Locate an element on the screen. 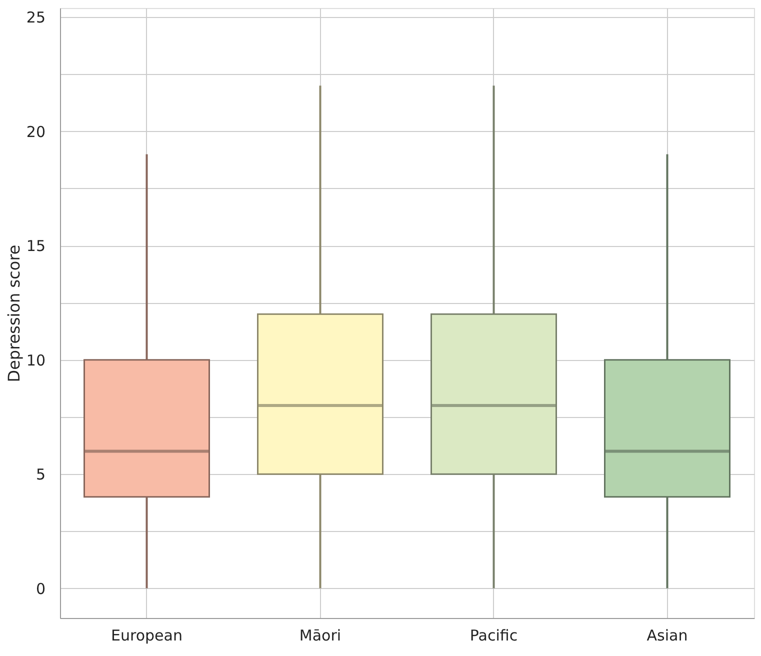  x-tick-label: Asian is located at coordinates (667, 635).